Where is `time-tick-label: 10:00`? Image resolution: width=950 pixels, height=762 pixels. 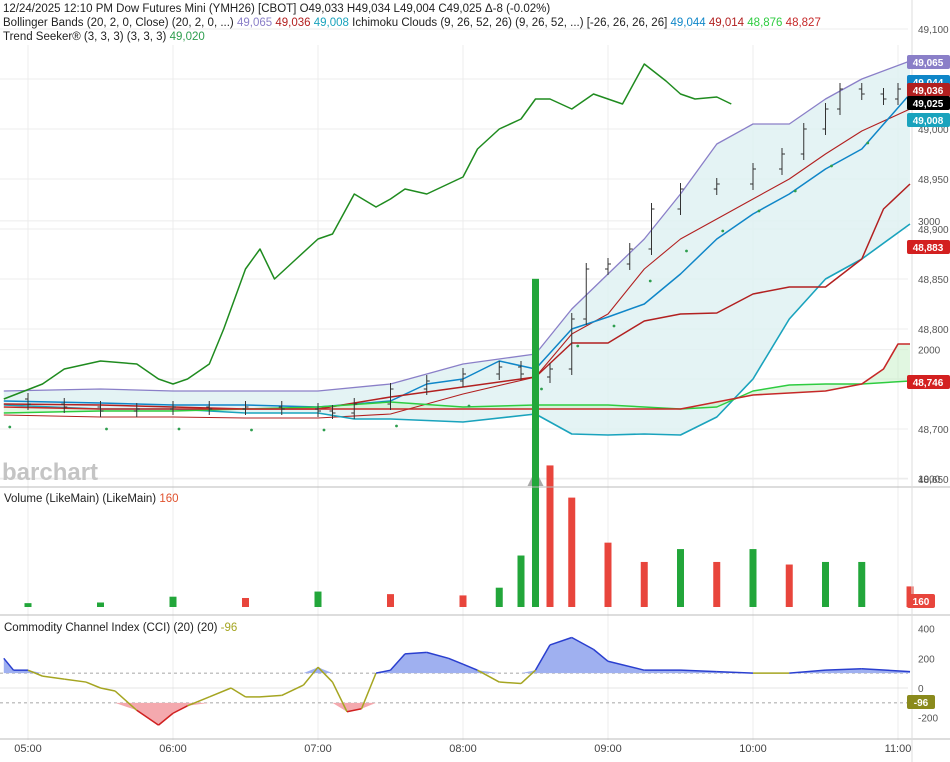
time-tick-label: 10:00 is located at coordinates (753, 749).